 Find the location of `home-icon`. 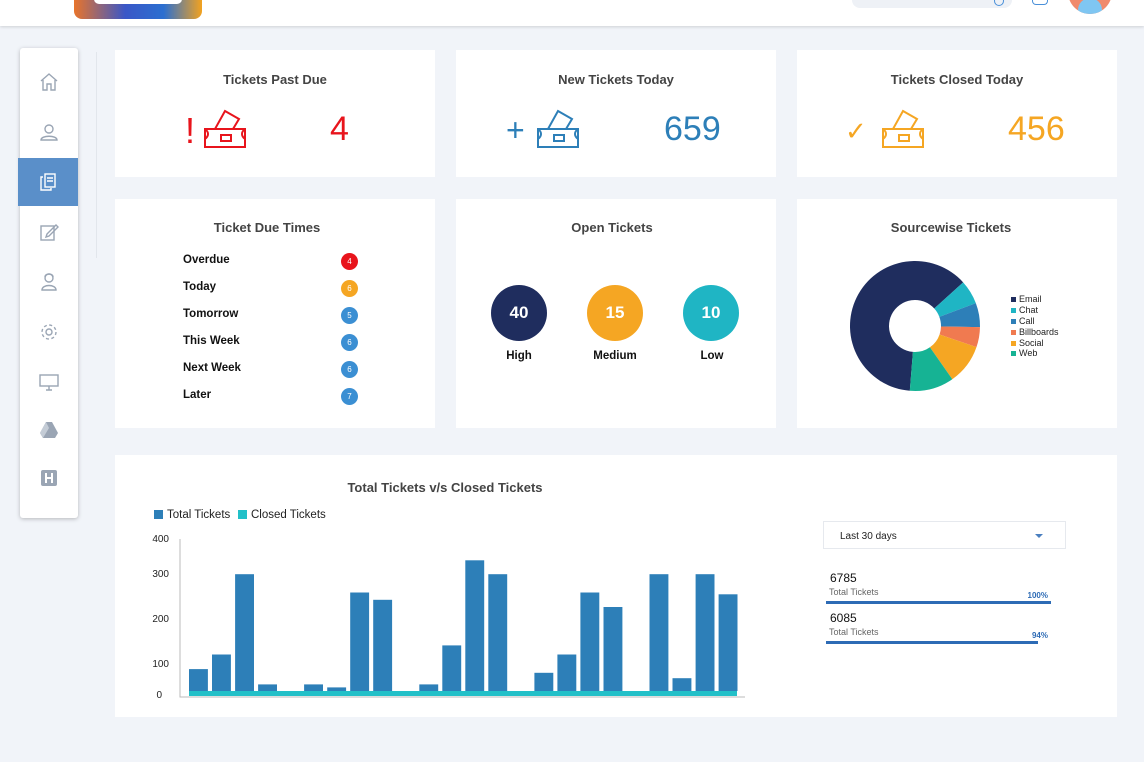

home-icon is located at coordinates (49, 82).